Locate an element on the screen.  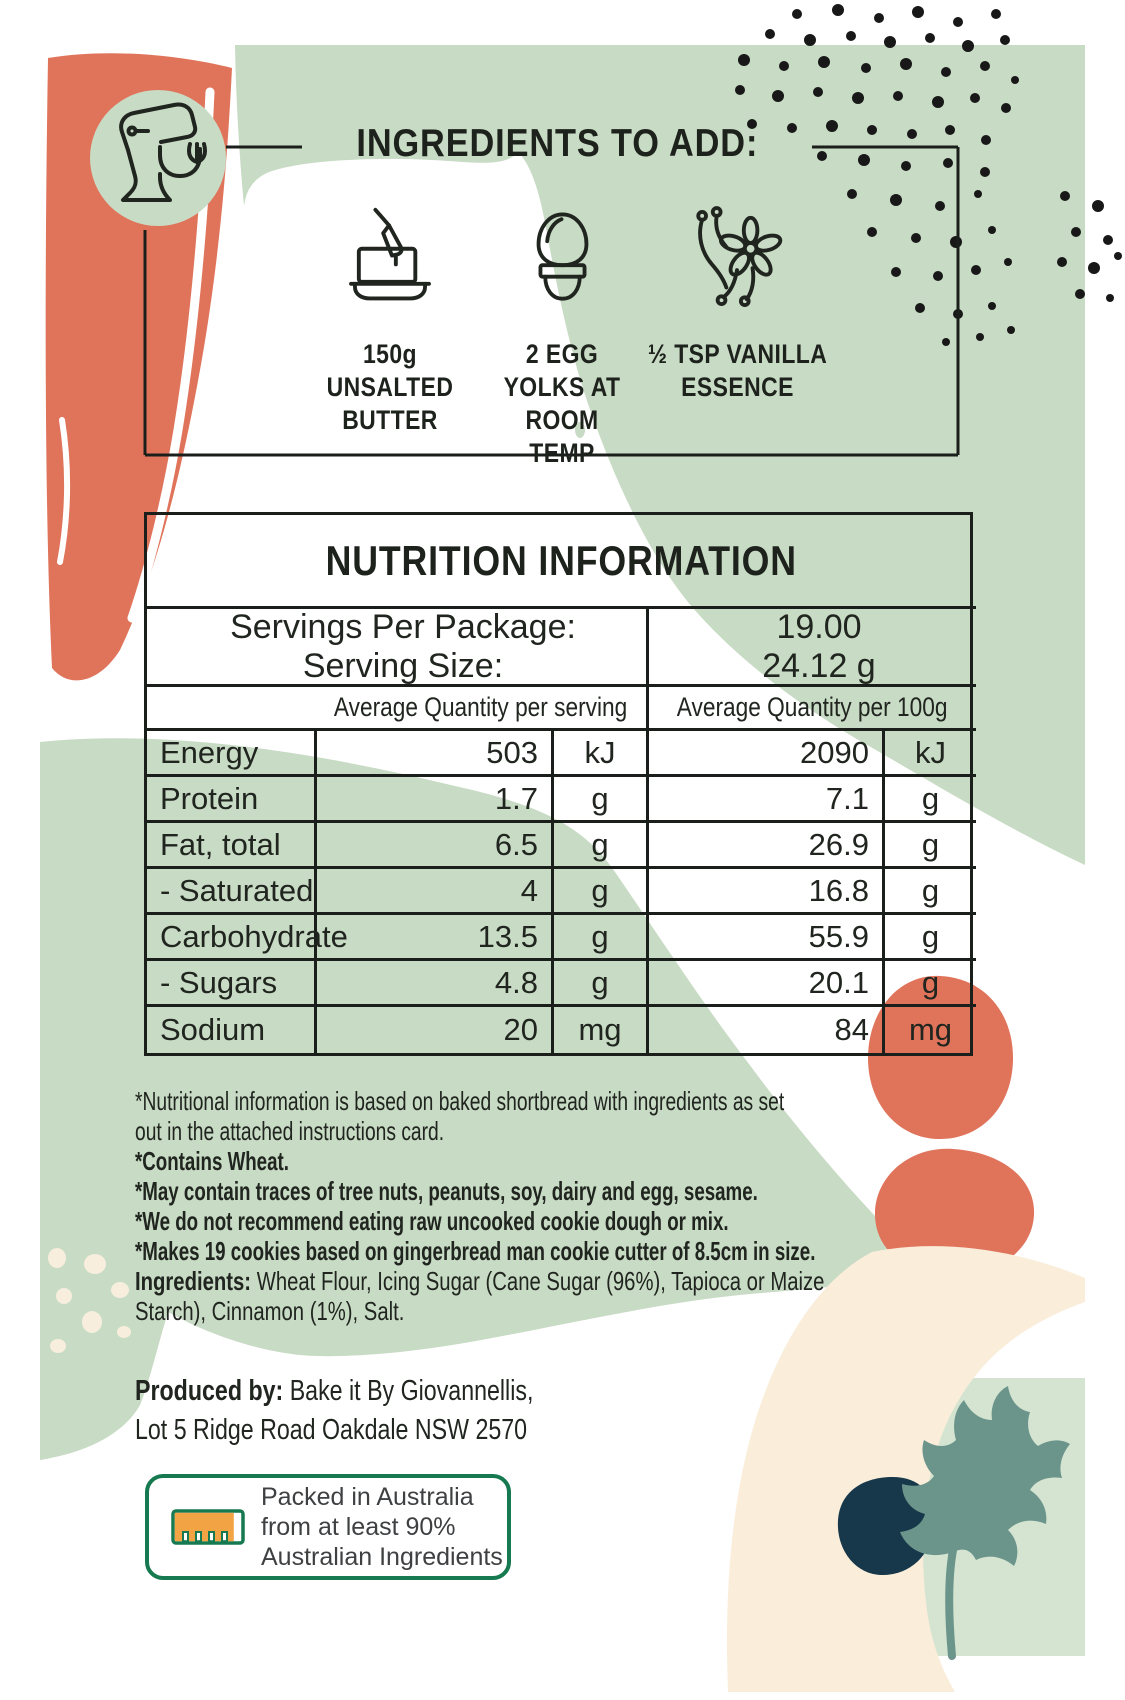
vanilla-flower-icon is located at coordinates (739, 256).